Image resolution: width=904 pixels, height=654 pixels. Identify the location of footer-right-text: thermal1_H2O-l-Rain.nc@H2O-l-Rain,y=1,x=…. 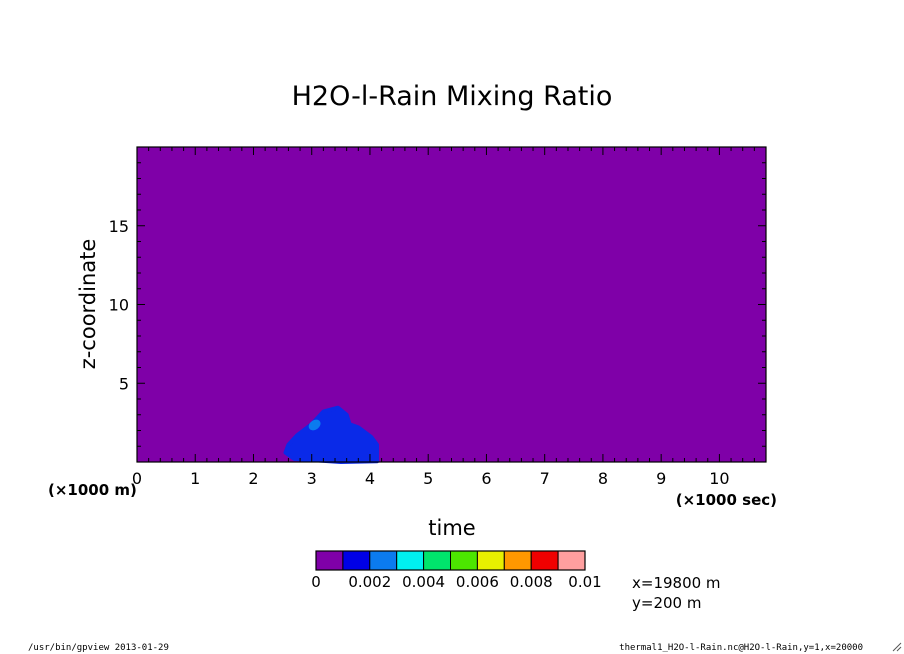
(741, 648).